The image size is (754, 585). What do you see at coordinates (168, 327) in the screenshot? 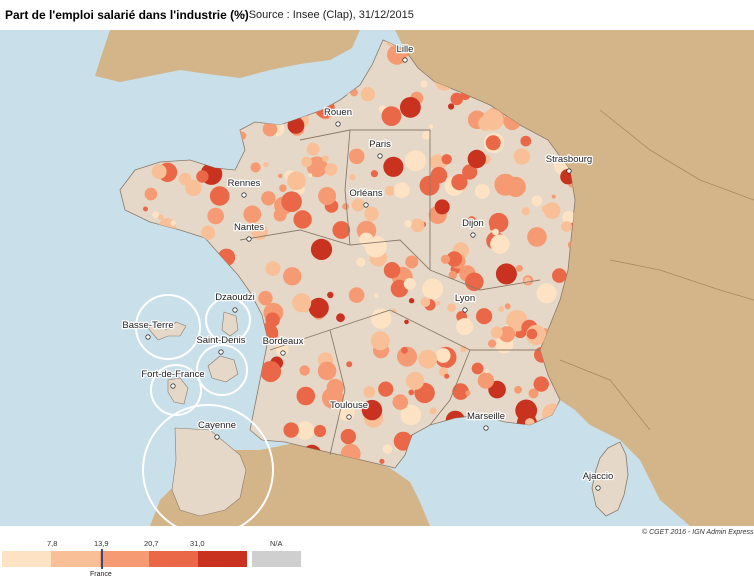
I see `inset-guadeloupe` at bounding box center [168, 327].